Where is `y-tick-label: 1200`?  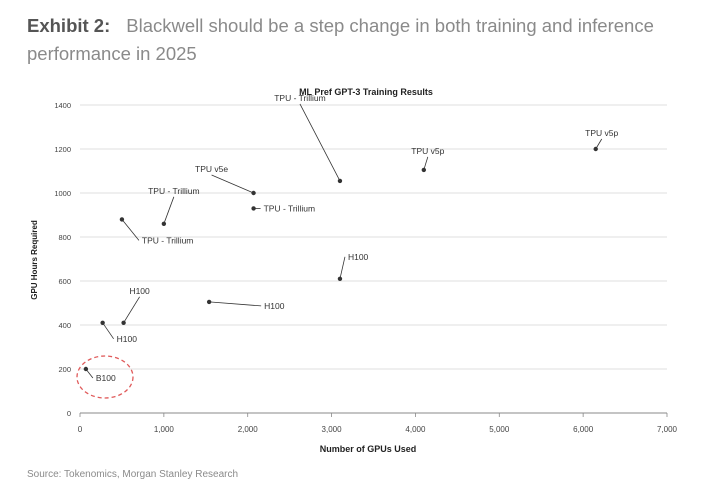 y-tick-label: 1200 is located at coordinates (62, 149).